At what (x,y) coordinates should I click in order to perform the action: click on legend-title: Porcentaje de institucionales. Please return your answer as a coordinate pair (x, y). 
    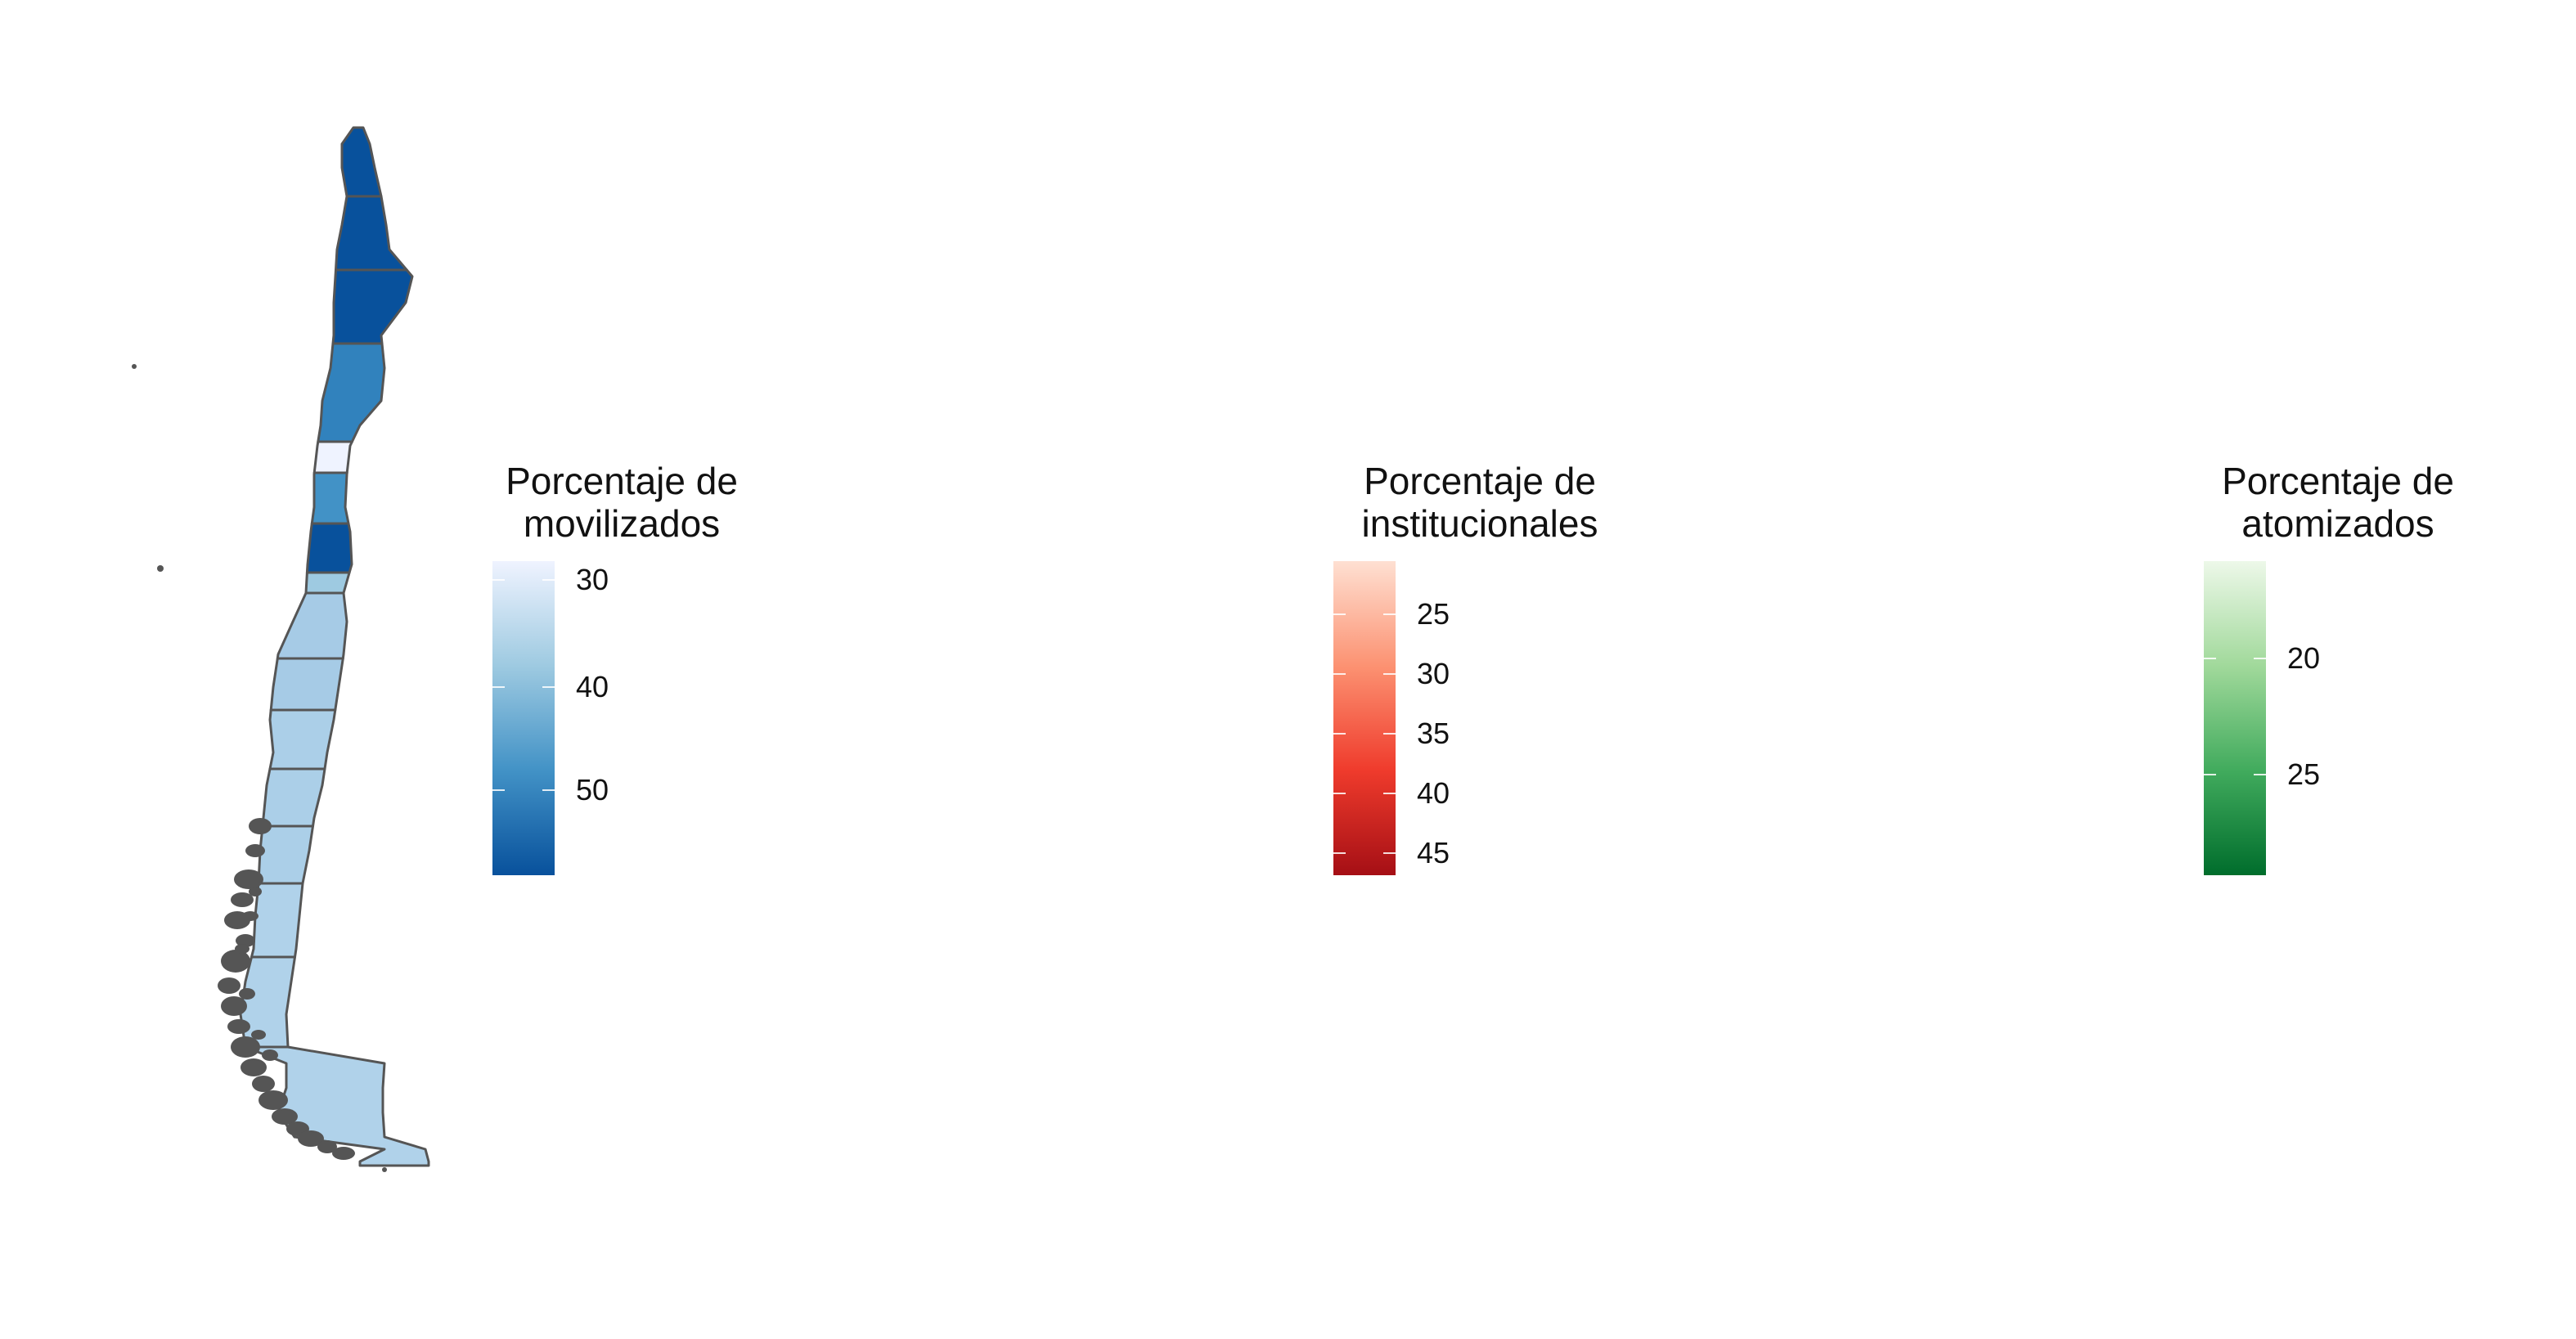
    Looking at the image, I should click on (1480, 502).